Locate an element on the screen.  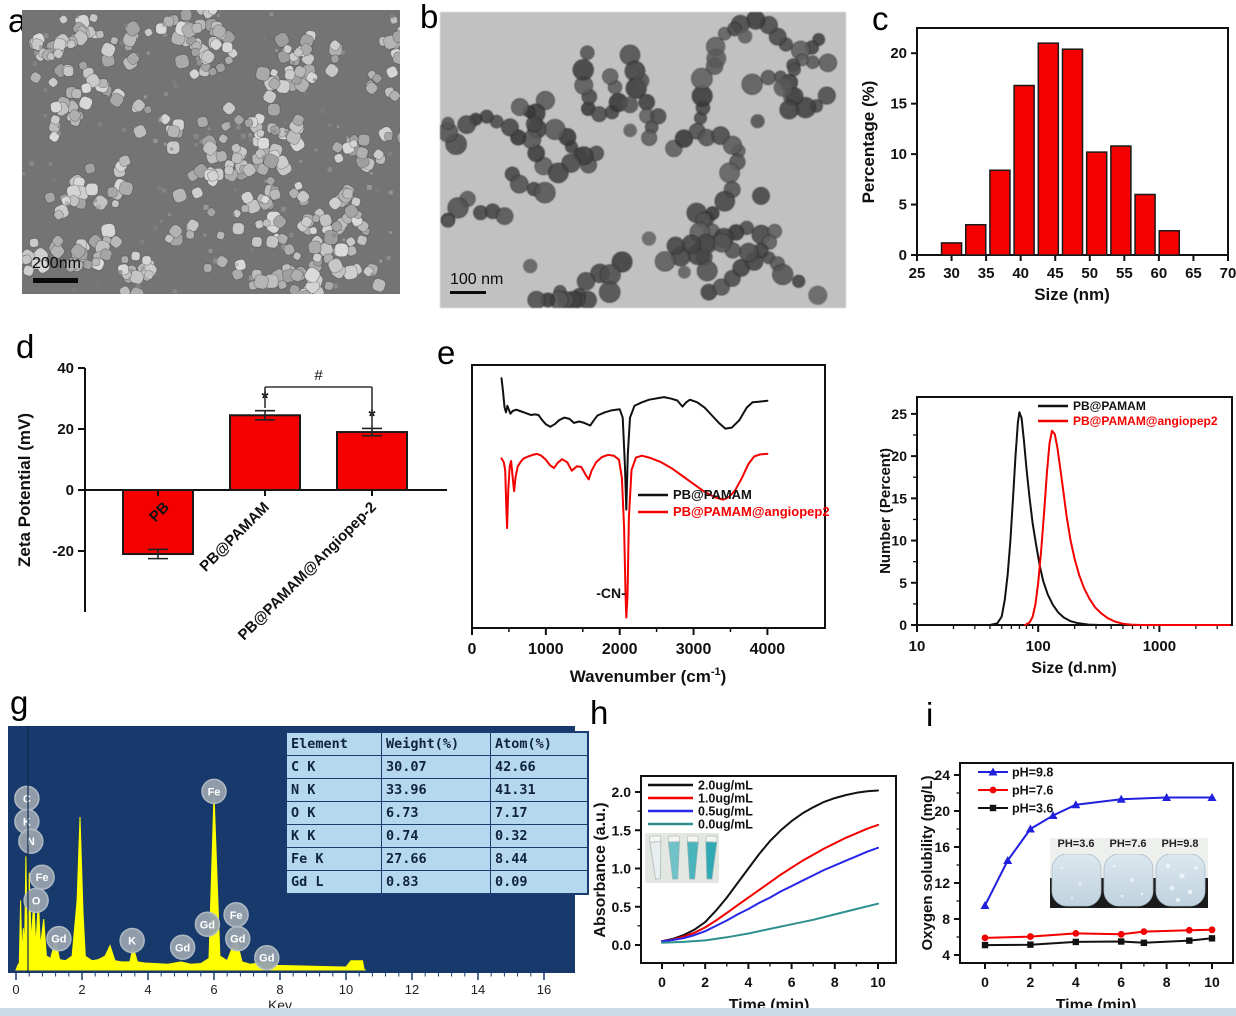
kinetics-curve is located at coordinates (770, 866).